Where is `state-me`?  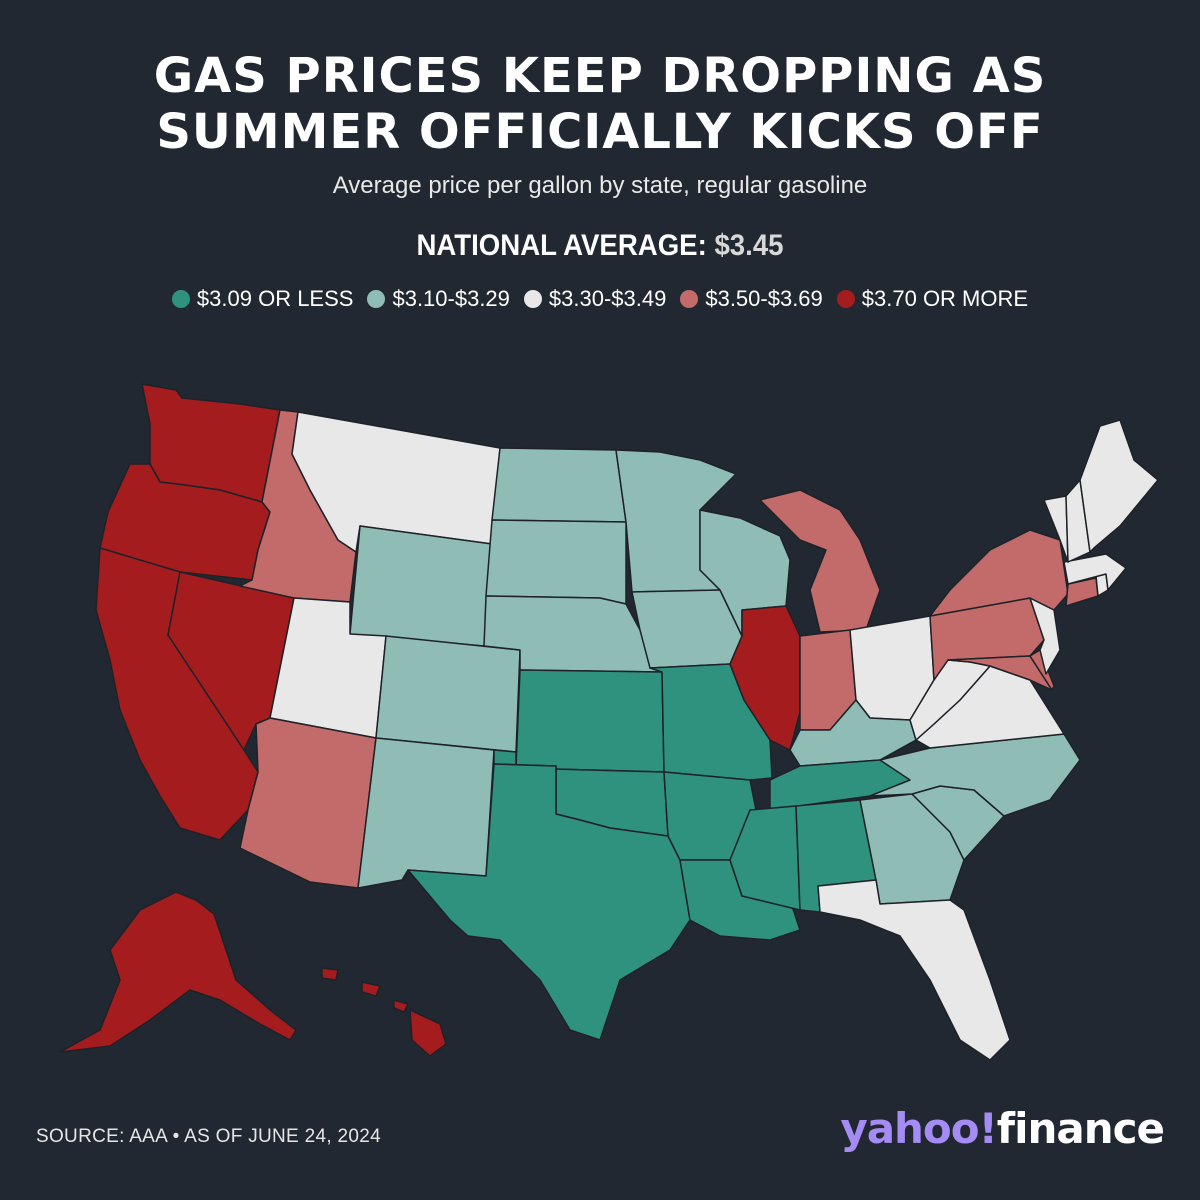 state-me is located at coordinates (1119, 486).